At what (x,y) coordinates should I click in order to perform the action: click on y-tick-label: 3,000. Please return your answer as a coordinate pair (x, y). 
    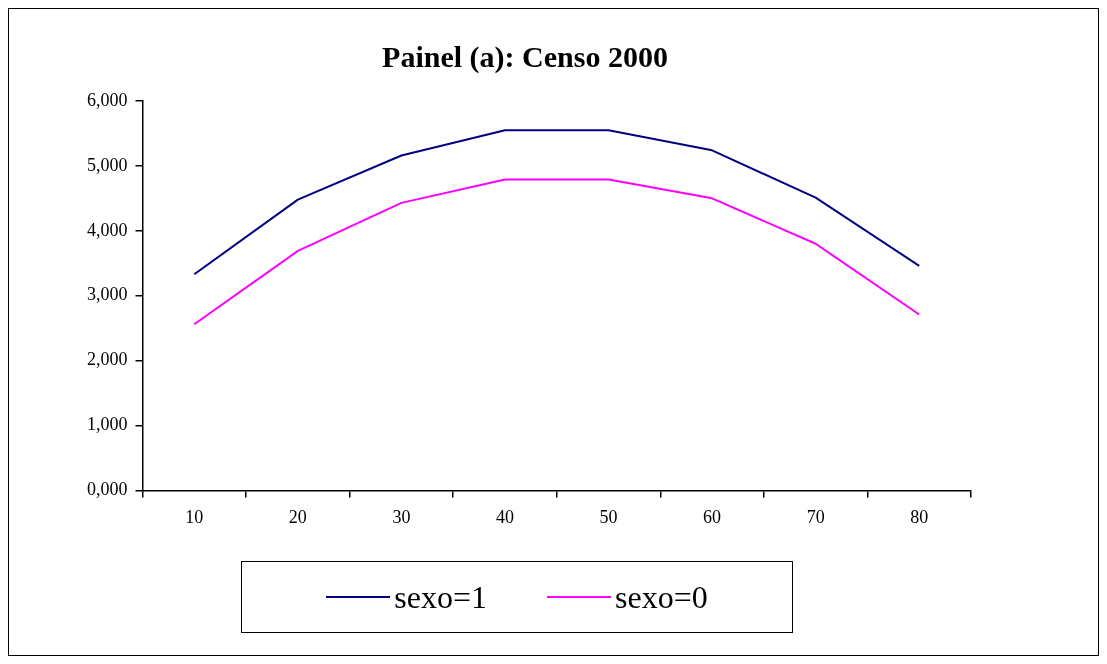
    Looking at the image, I should click on (107, 294).